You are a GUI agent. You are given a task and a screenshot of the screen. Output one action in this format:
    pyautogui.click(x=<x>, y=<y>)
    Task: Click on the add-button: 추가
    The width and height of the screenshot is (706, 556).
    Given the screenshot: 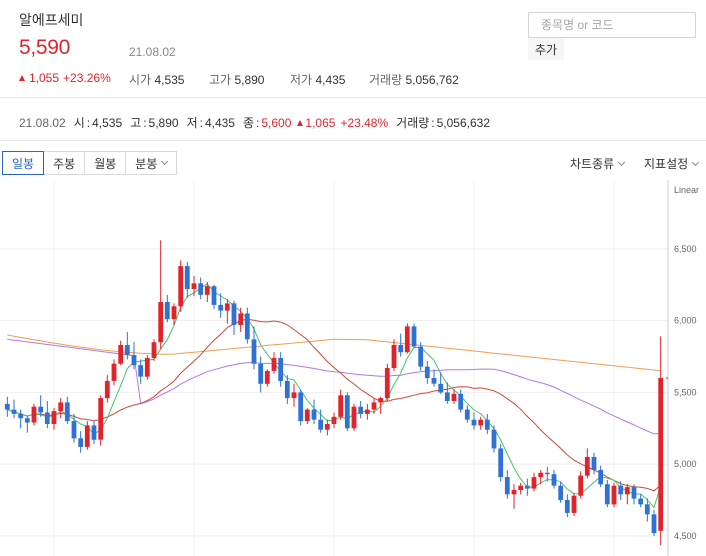 What is the action you would take?
    pyautogui.click(x=546, y=49)
    